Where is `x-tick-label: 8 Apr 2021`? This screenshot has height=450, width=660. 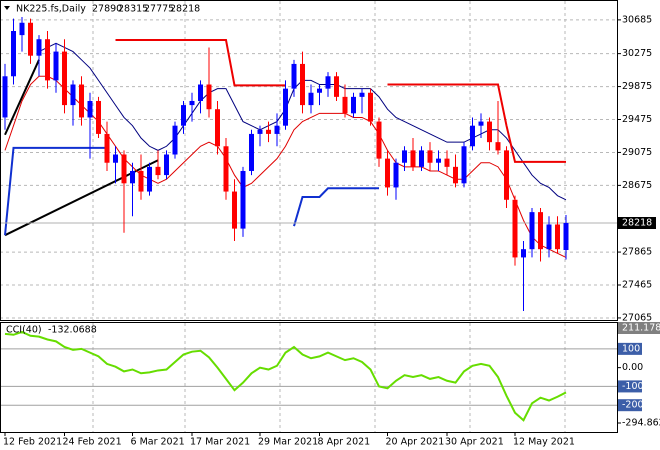 x-tick-label: 8 Apr 2021 is located at coordinates (344, 442).